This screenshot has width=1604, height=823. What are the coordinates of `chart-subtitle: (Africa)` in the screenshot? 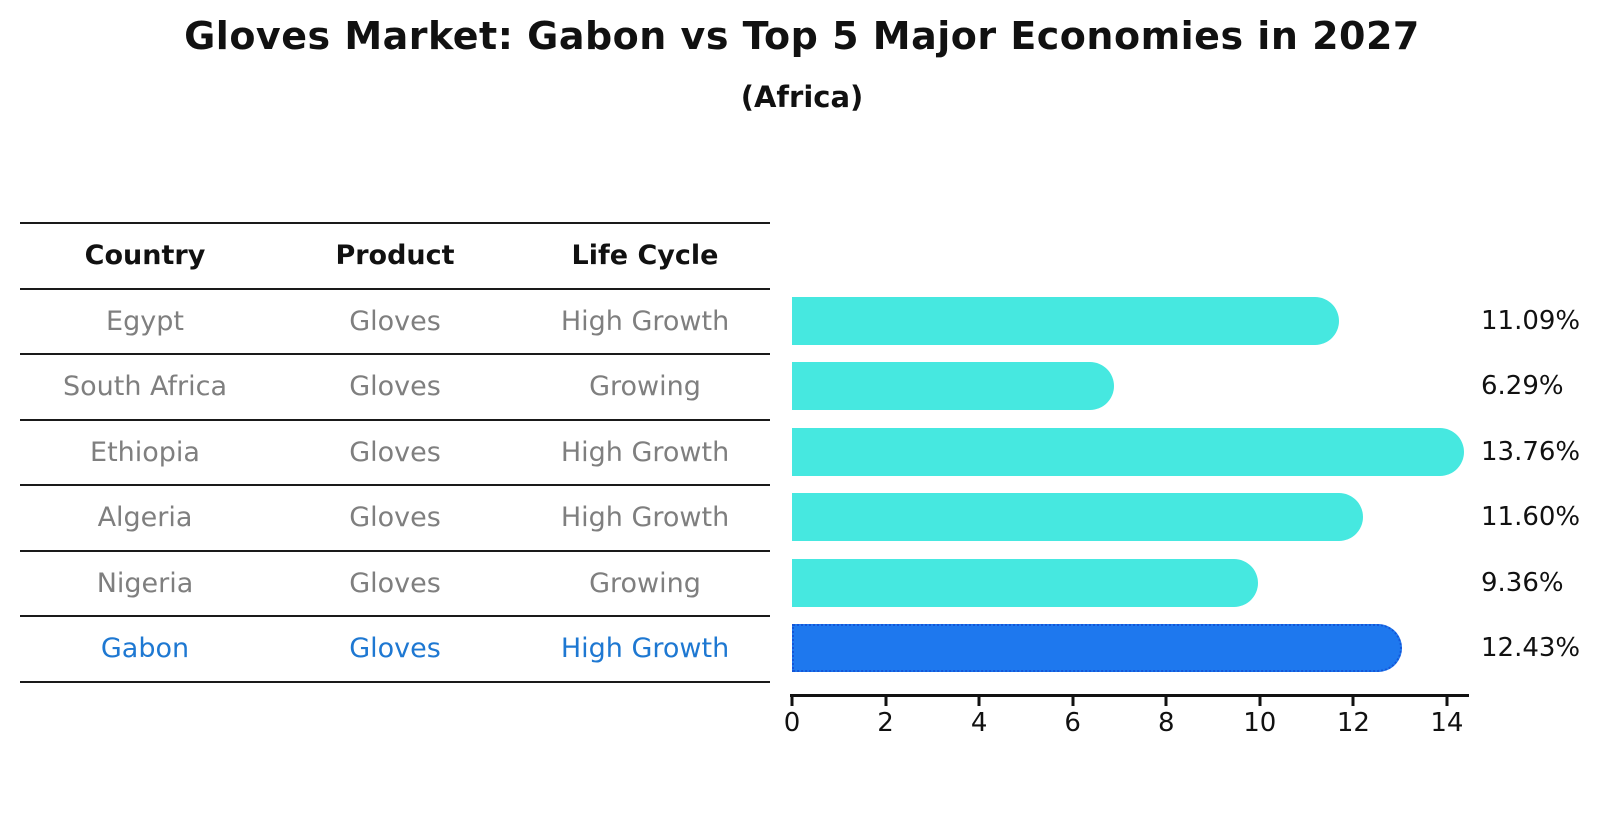 It's located at (802, 97).